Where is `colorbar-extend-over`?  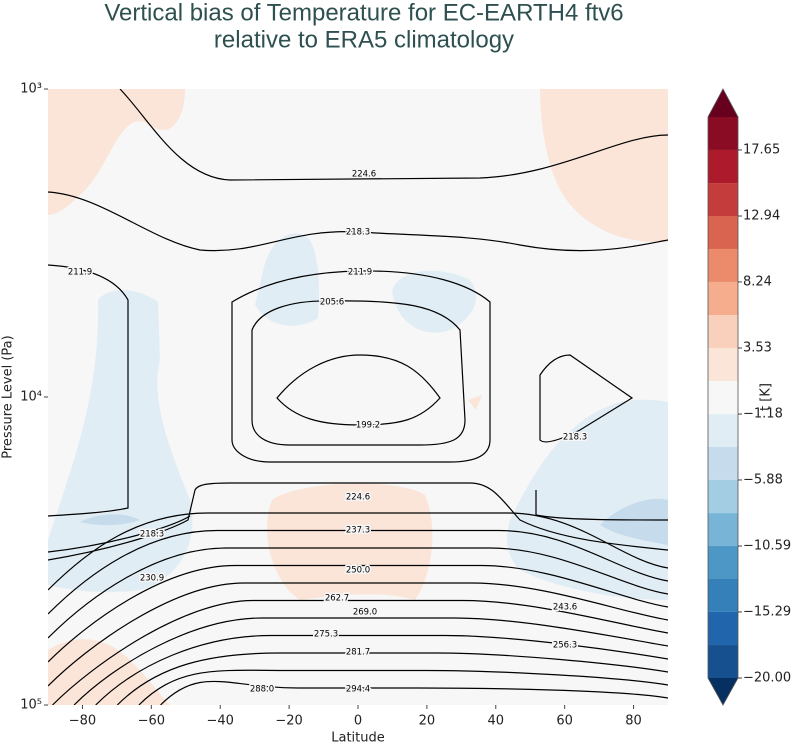
colorbar-extend-over is located at coordinates (723, 103).